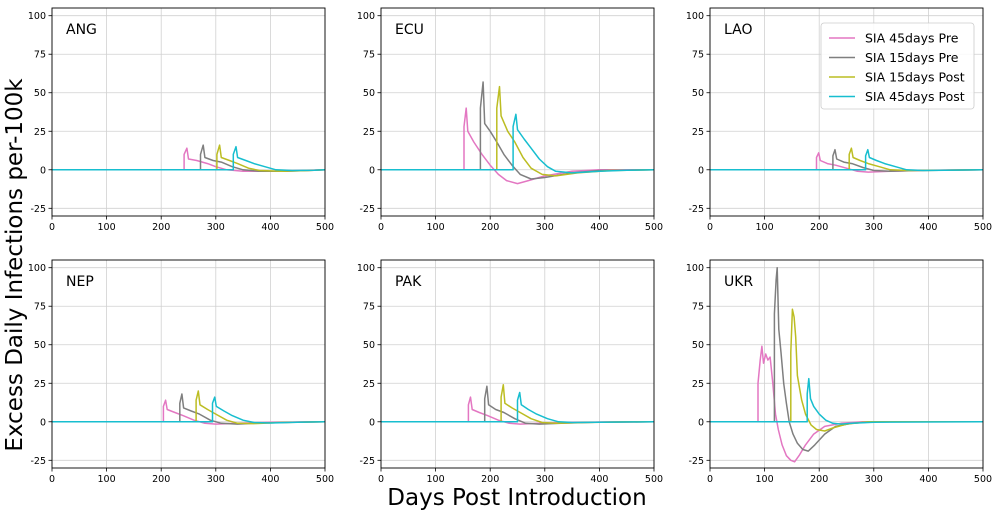 The width and height of the screenshot is (1000, 517). What do you see at coordinates (81, 30) in the screenshot?
I see `panel-label: ANG` at bounding box center [81, 30].